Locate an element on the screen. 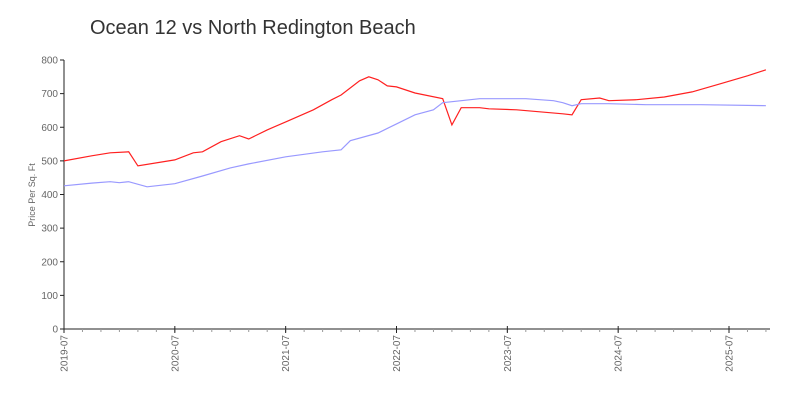 The image size is (800, 400). y-tick-label: 400 is located at coordinates (49, 195).